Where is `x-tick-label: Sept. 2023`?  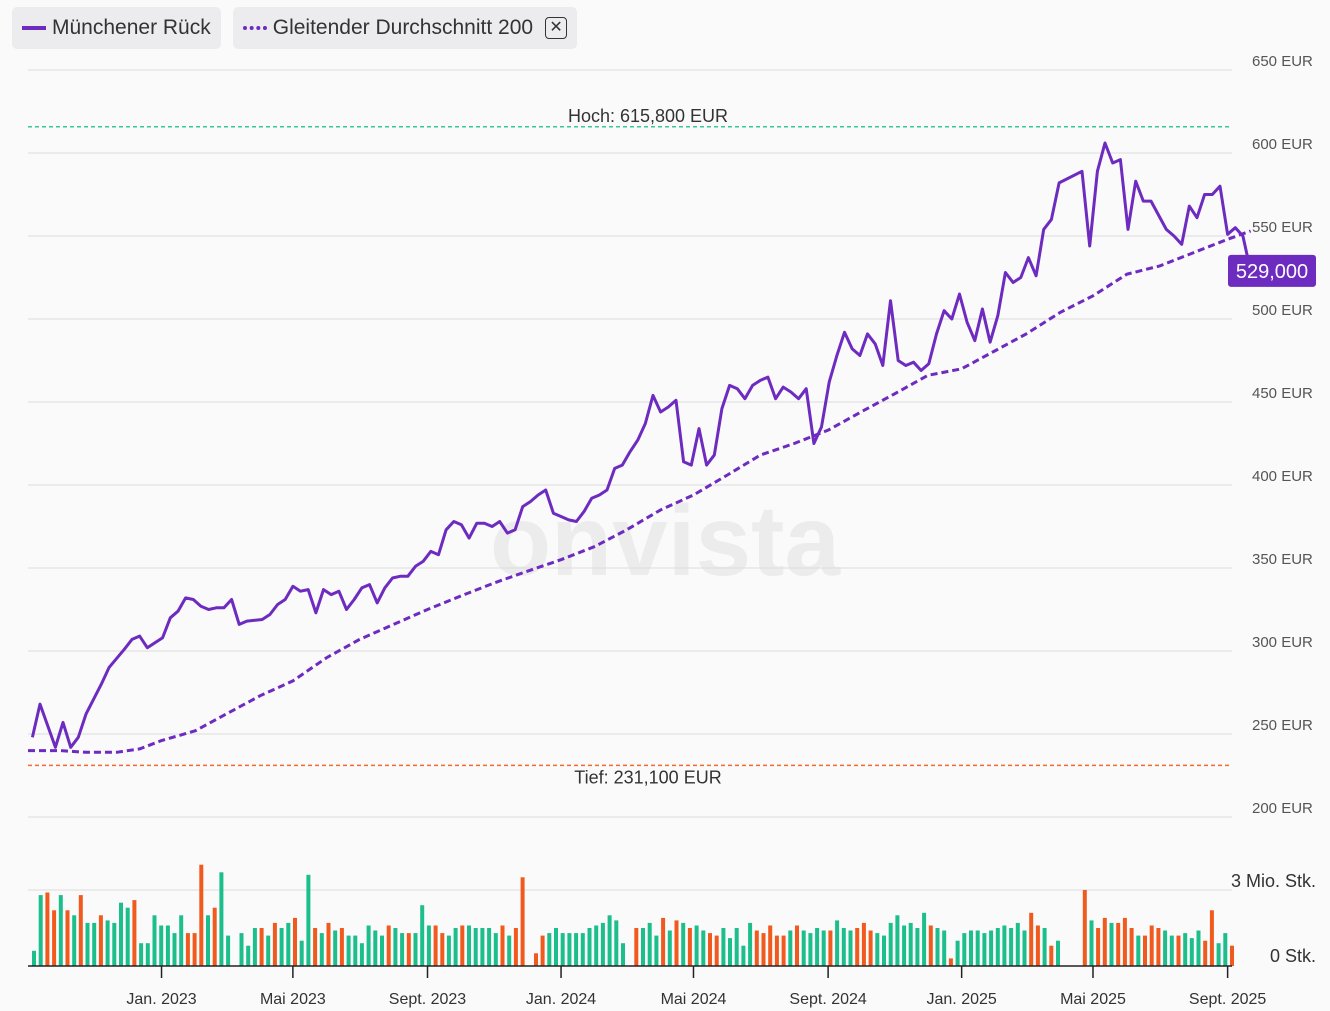
x-tick-label: Sept. 2023 is located at coordinates (428, 999).